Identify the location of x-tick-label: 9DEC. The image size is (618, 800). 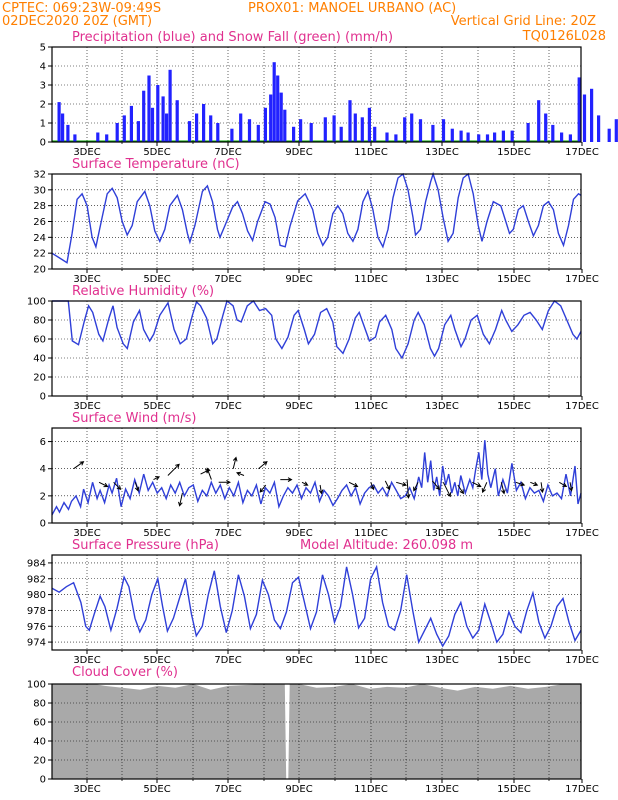
(298, 406).